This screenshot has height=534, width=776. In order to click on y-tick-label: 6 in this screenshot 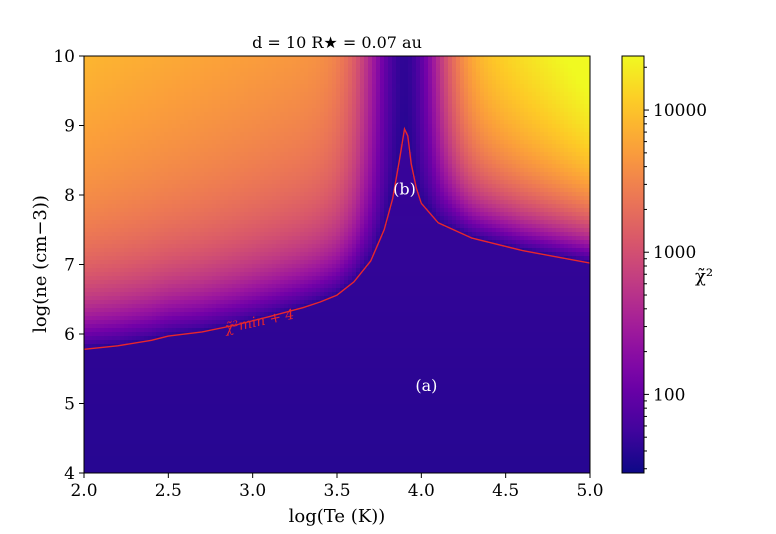, I will do `click(69, 335)`.